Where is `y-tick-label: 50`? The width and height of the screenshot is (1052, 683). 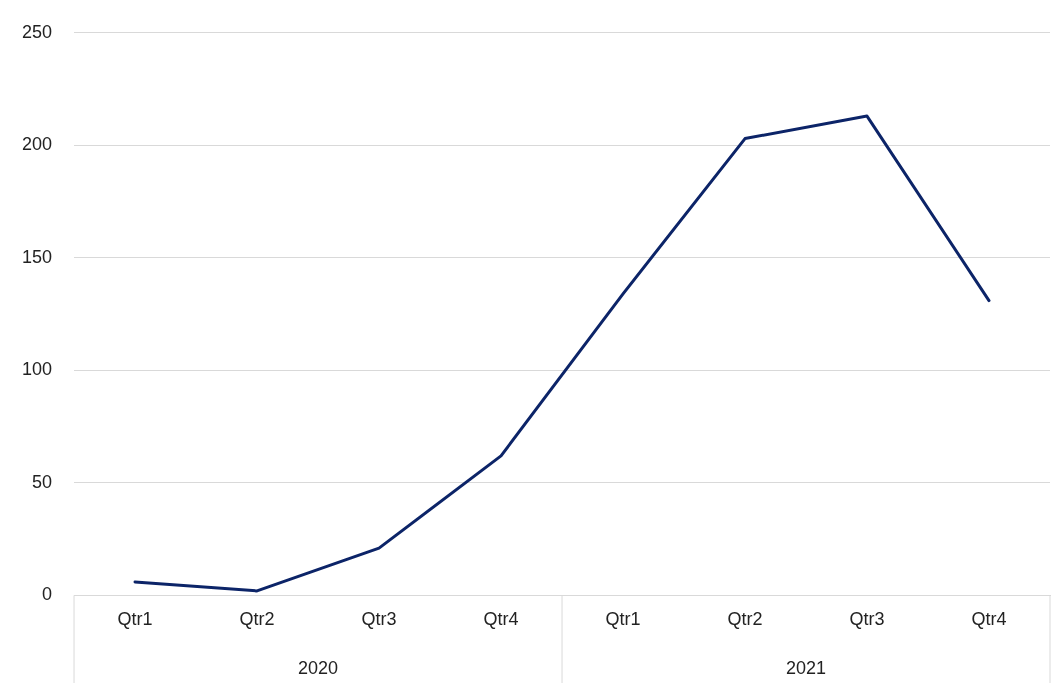
y-tick-label: 50 is located at coordinates (42, 481).